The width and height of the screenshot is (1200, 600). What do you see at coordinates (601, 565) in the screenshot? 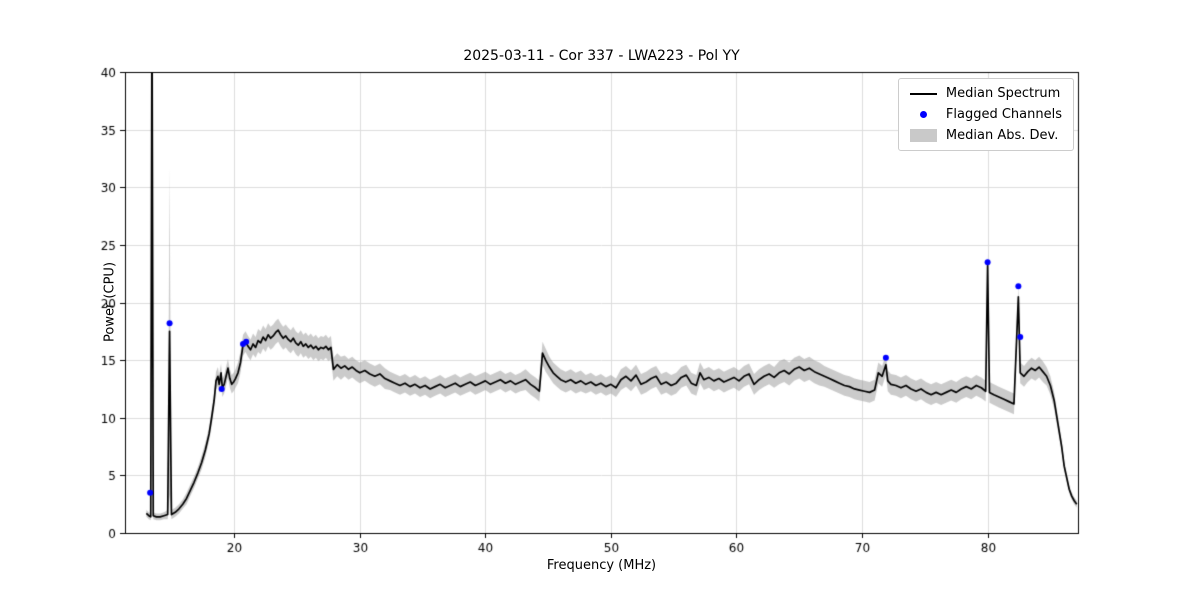
I see `x-axis-label: Frequency (MHz)` at bounding box center [601, 565].